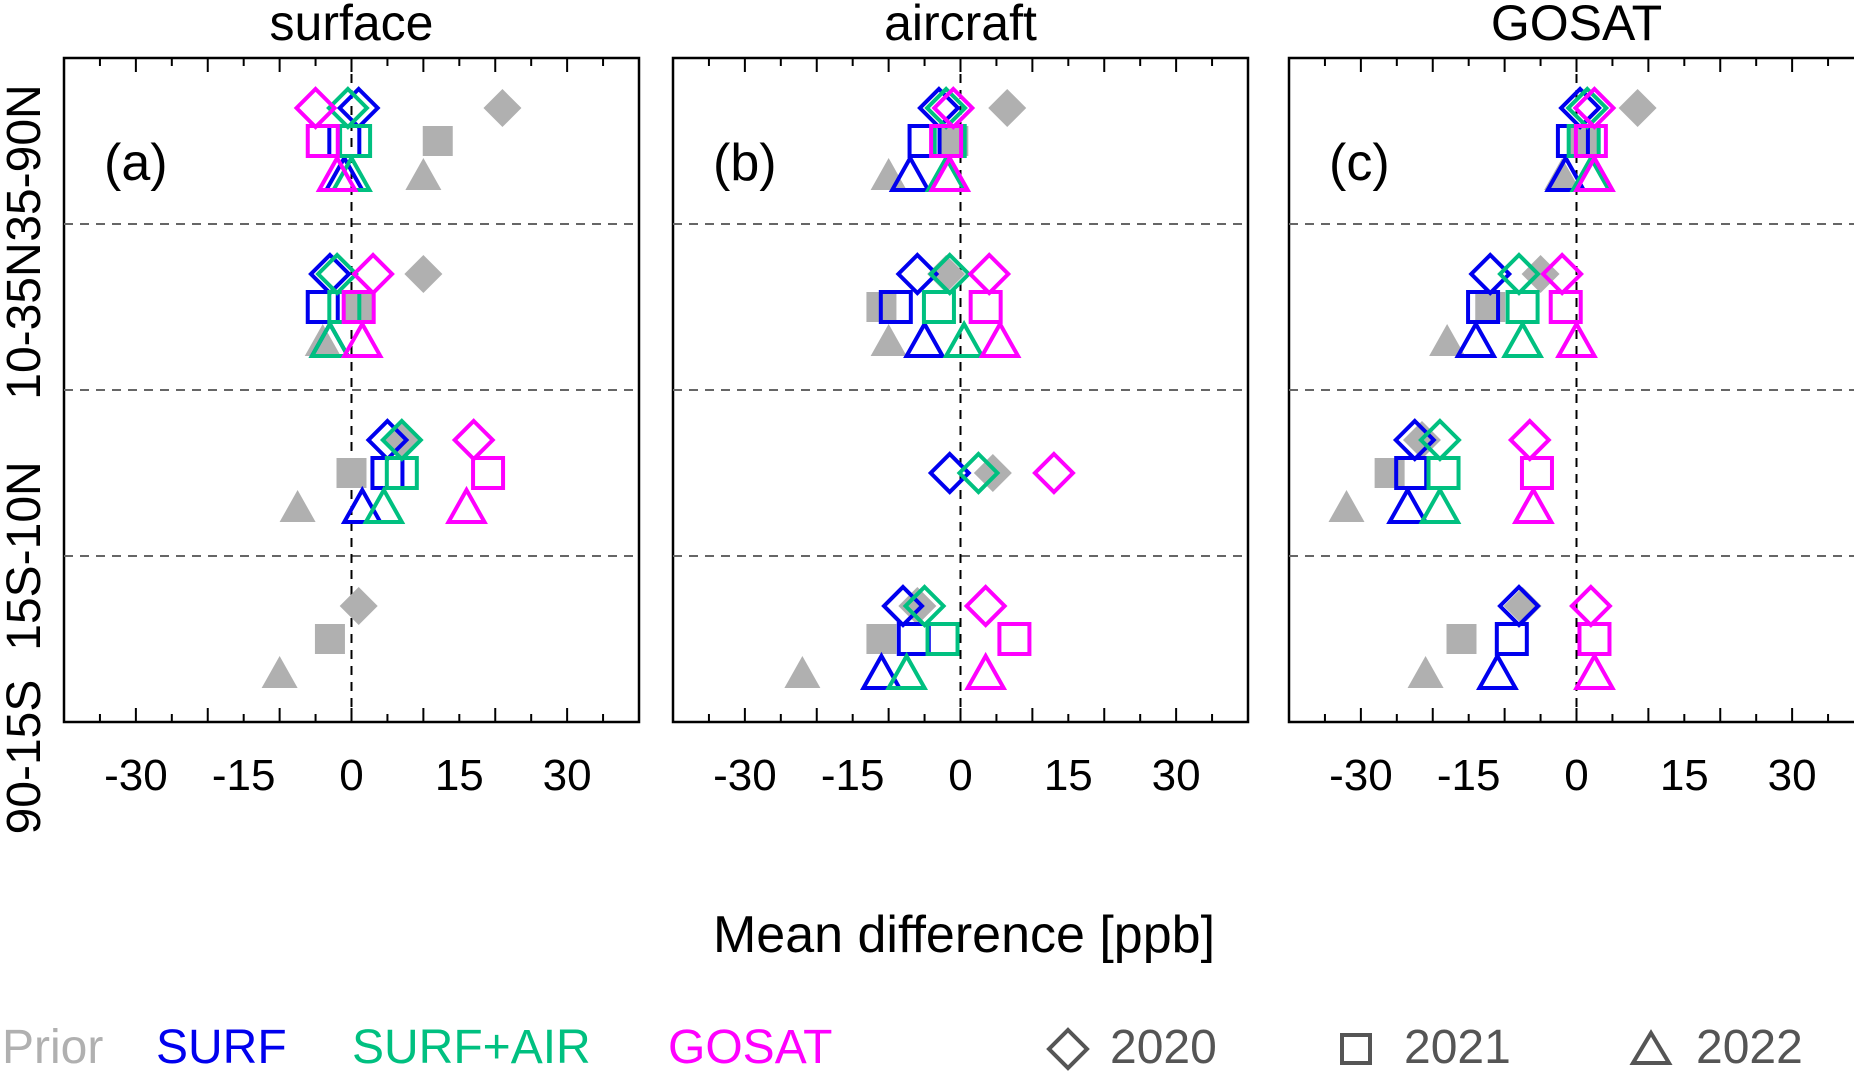 This screenshot has height=1083, width=1854. I want to click on legend-year-2022-label: 2022, so click(1749, 1047).